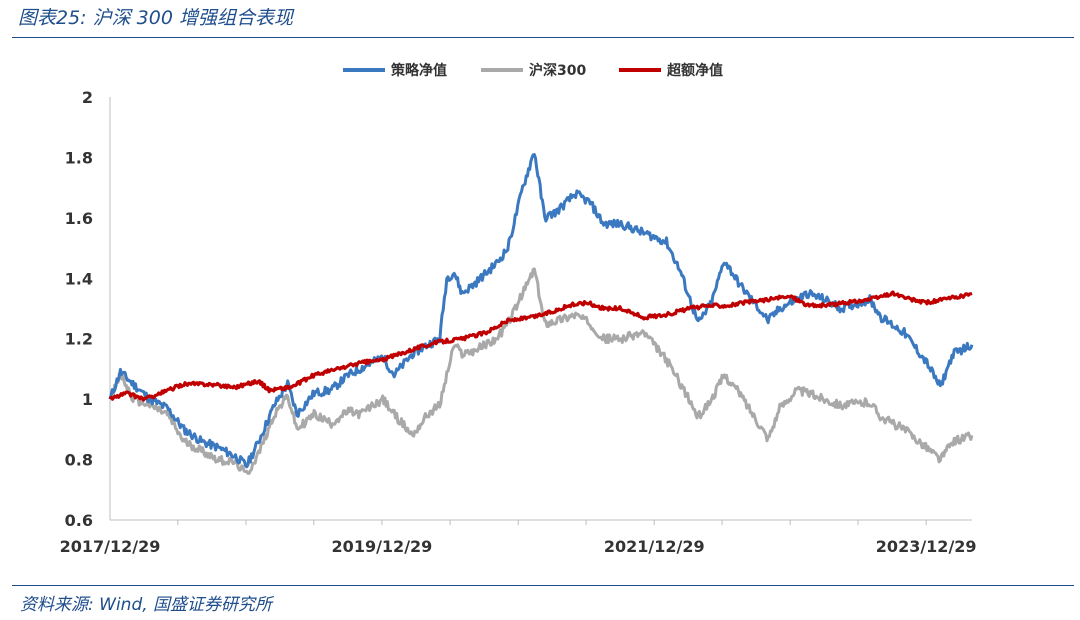 The height and width of the screenshot is (620, 1080). What do you see at coordinates (155, 18) in the screenshot?
I see `figure-title: 图表25: 沪深 300 增强组合表现` at bounding box center [155, 18].